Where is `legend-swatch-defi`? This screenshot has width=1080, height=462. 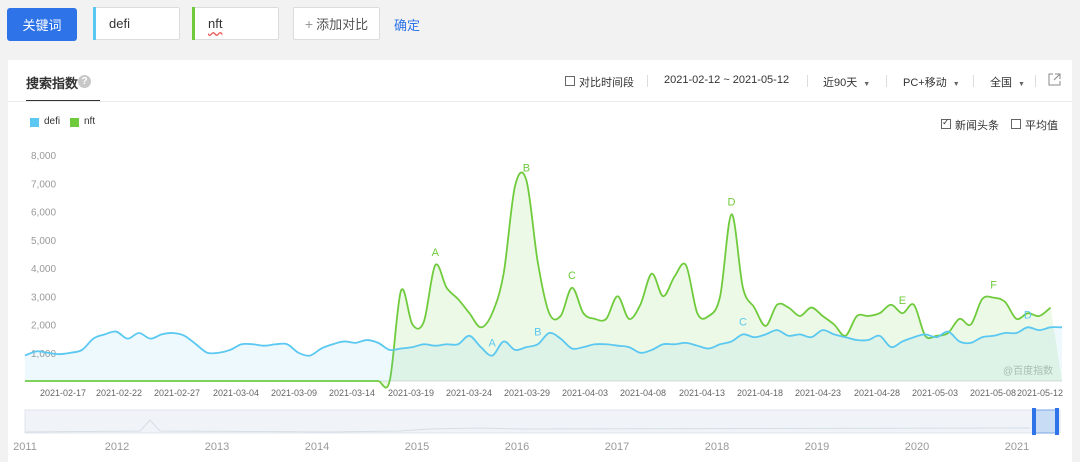 legend-swatch-defi is located at coordinates (34, 122).